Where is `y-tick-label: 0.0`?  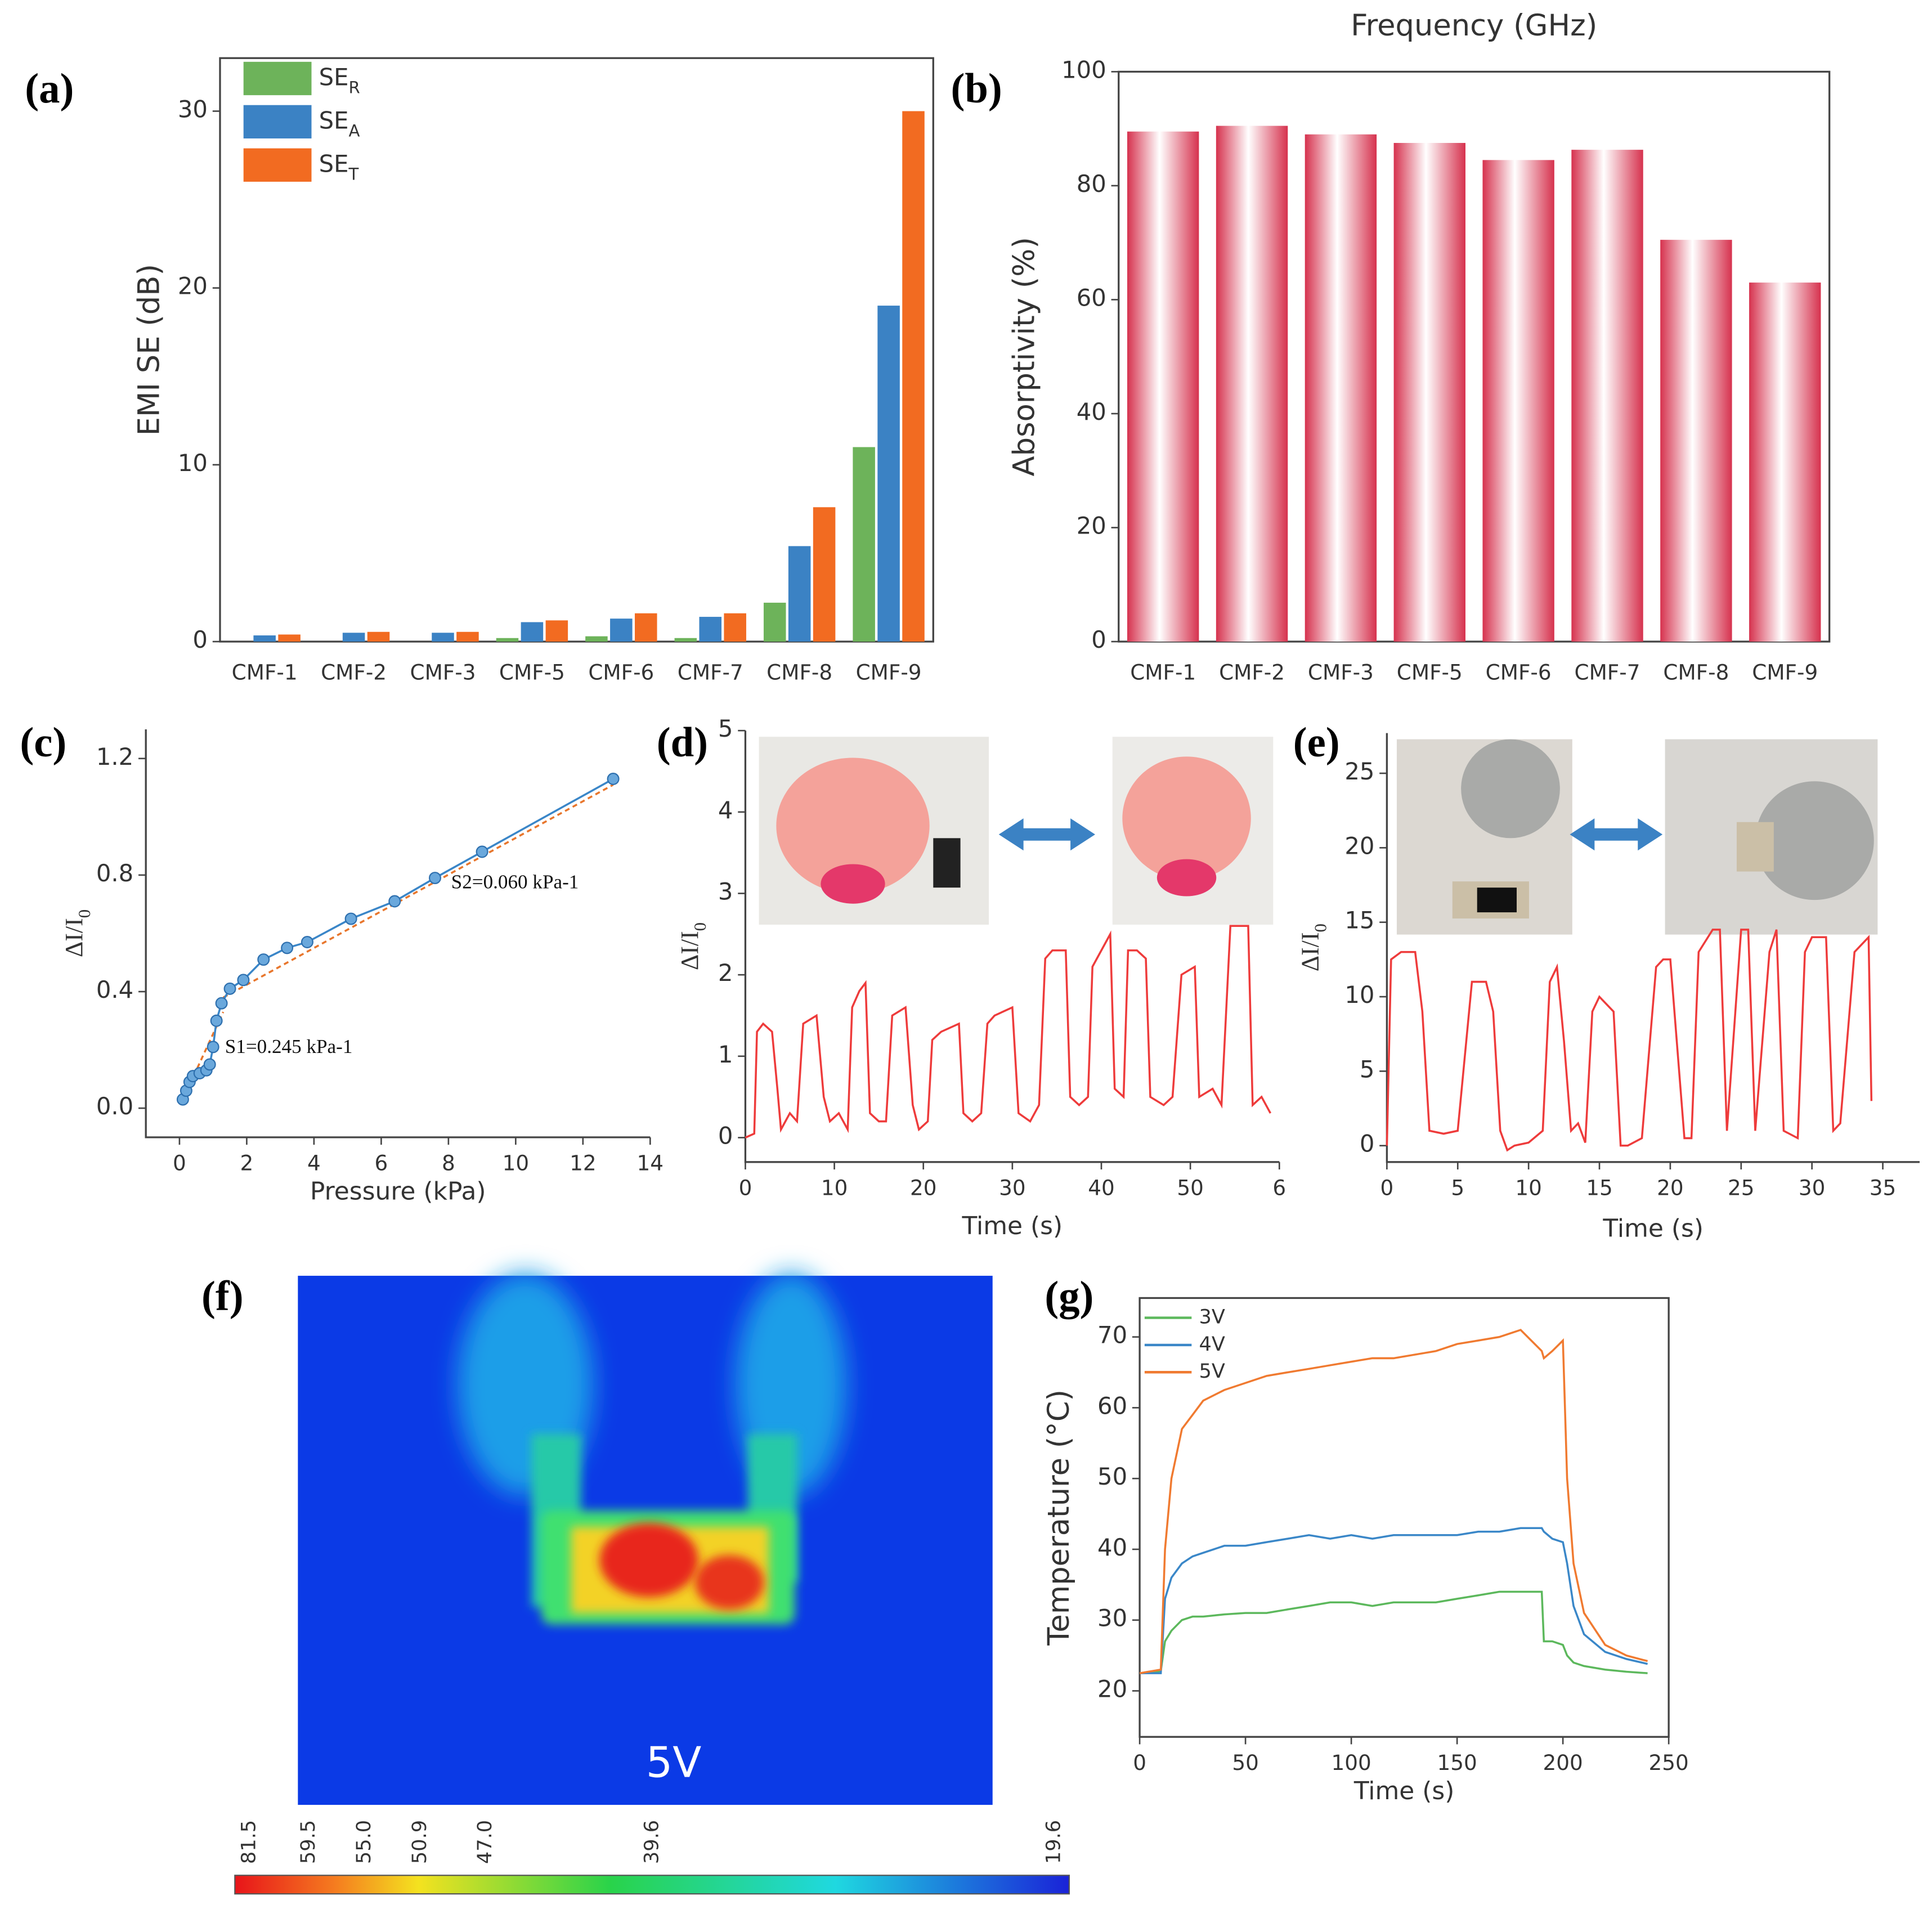 y-tick-label: 0.0 is located at coordinates (115, 1106).